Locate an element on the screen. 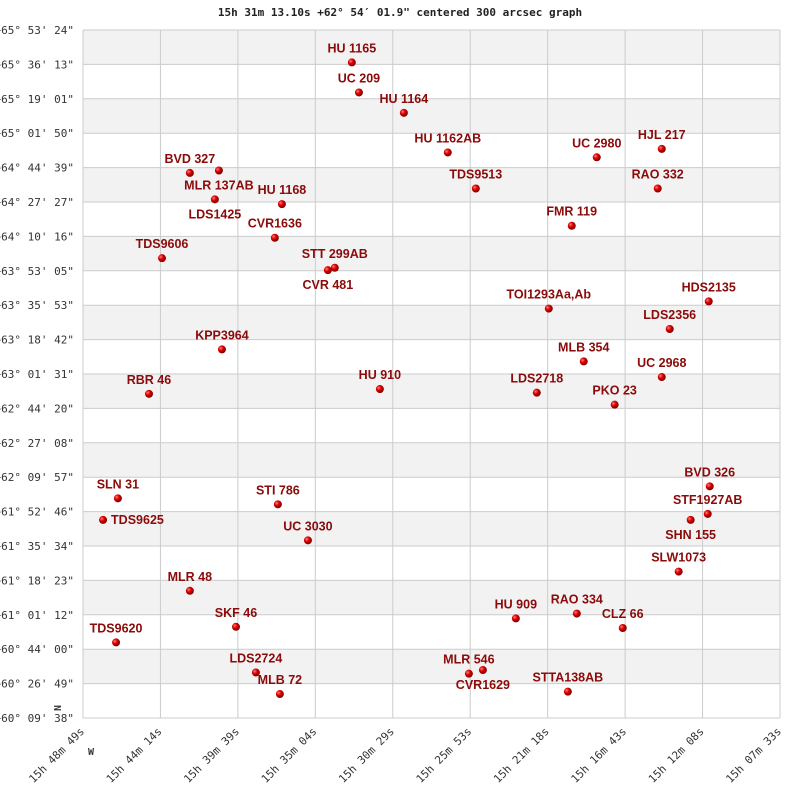  star-label: HU 1165 is located at coordinates (352, 48).